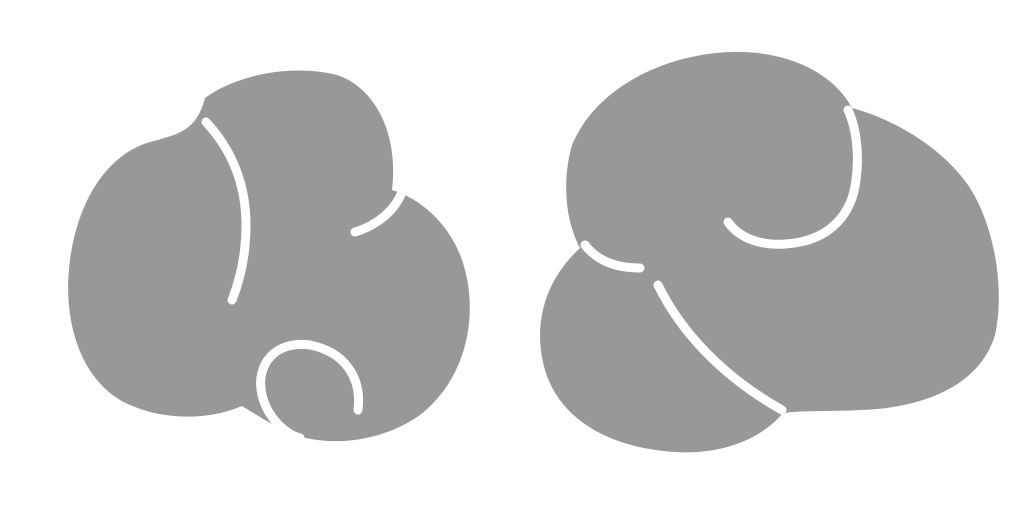  Describe the element at coordinates (378, 212) in the screenshot. I see `left-shape-gap-notch` at that location.